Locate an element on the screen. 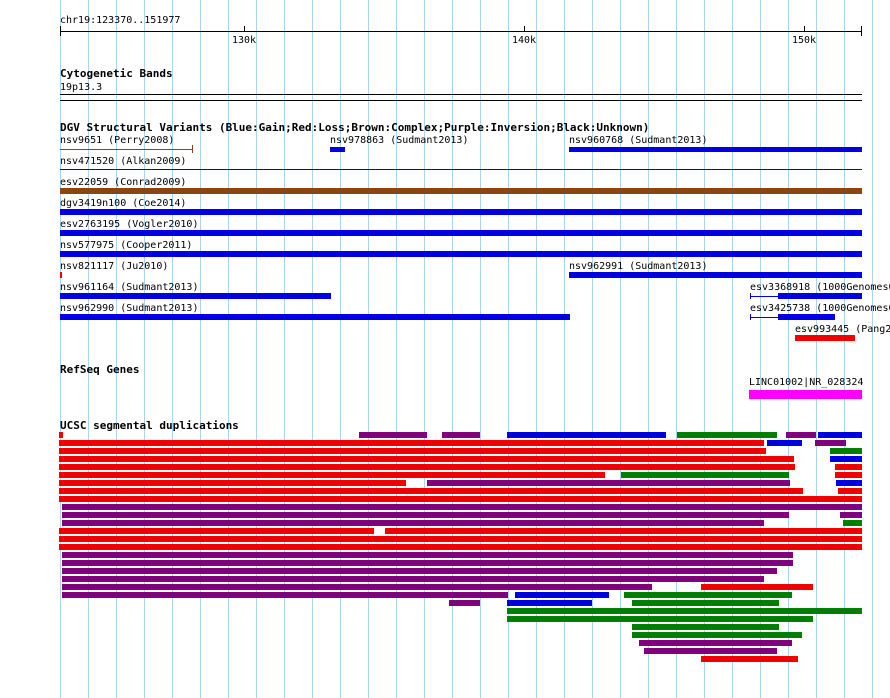 Image resolution: width=890 pixels, height=698 pixels. dgv-feature-label: esv3368918 (1000Genomes0 is located at coordinates (820, 287).